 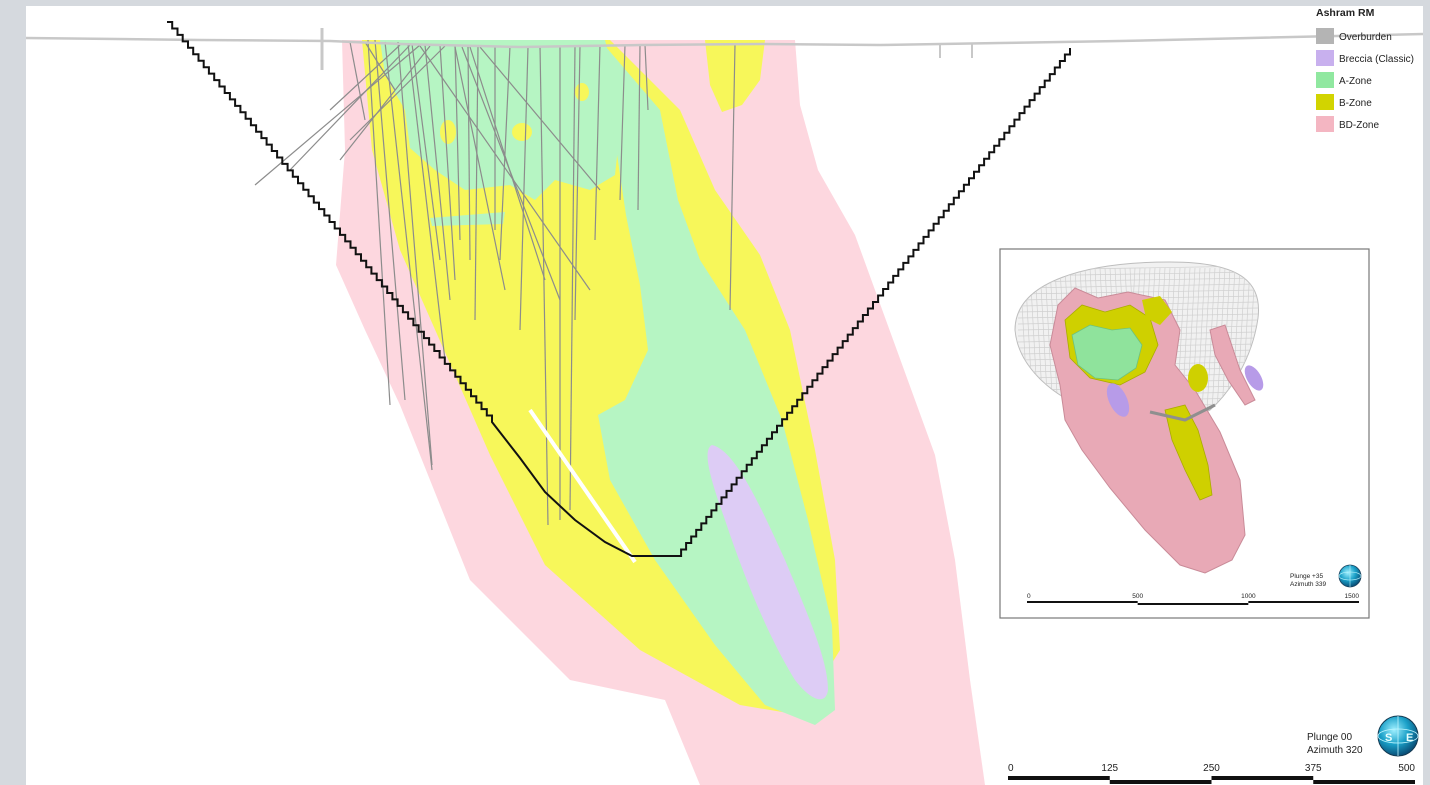 I want to click on main-plunge-label: Plunge 00, so click(x=1329, y=737).